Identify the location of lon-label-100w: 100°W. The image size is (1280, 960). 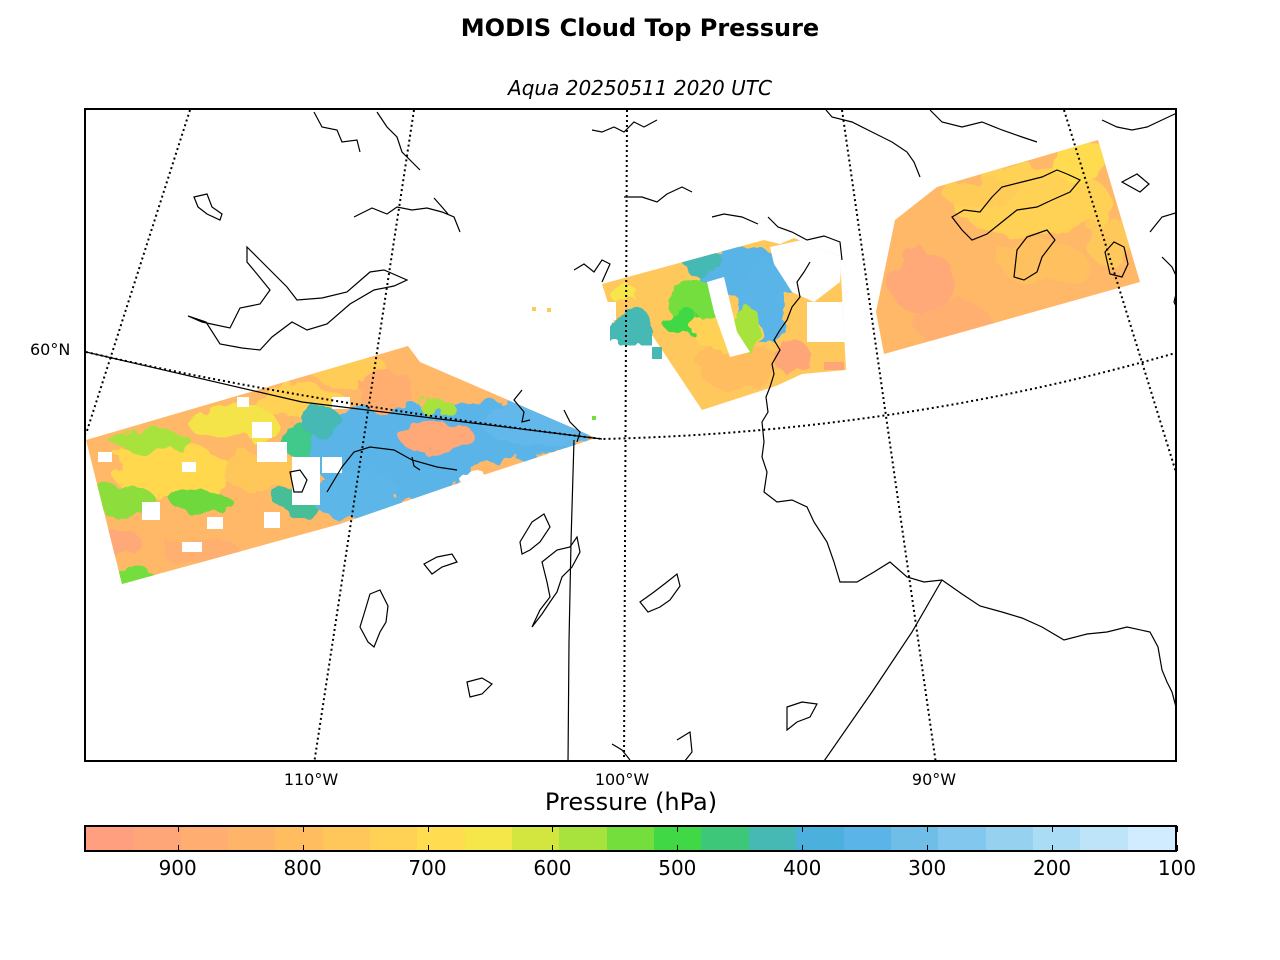
(622, 779).